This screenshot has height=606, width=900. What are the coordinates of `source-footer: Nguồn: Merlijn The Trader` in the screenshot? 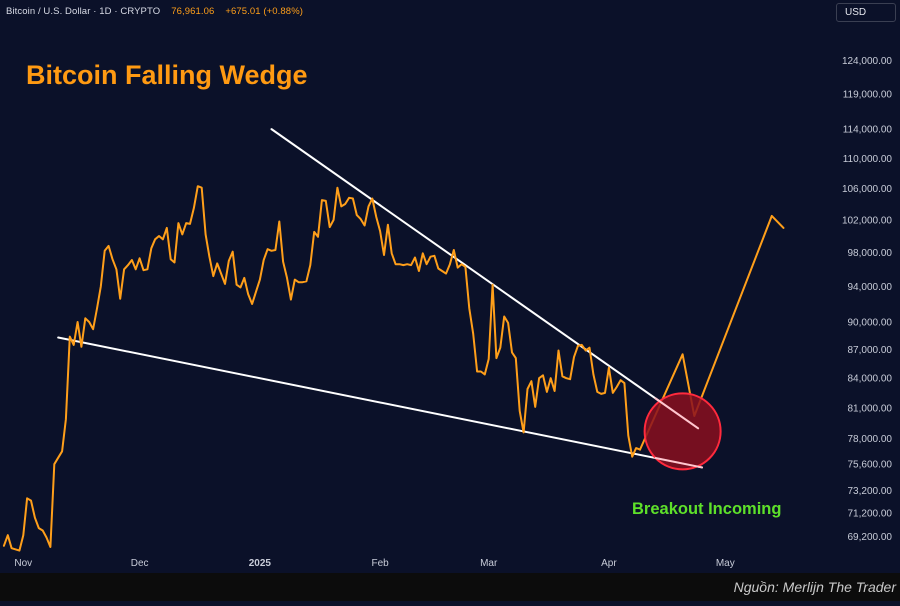 It's located at (450, 587).